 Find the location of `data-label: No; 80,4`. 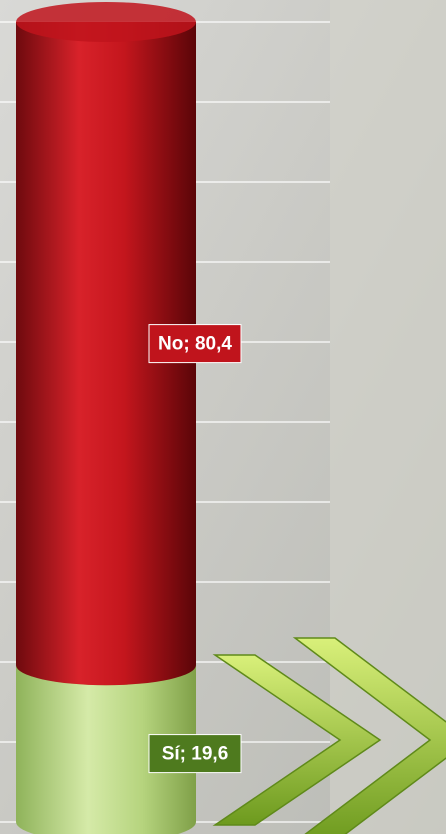

data-label: No; 80,4 is located at coordinates (195, 344).